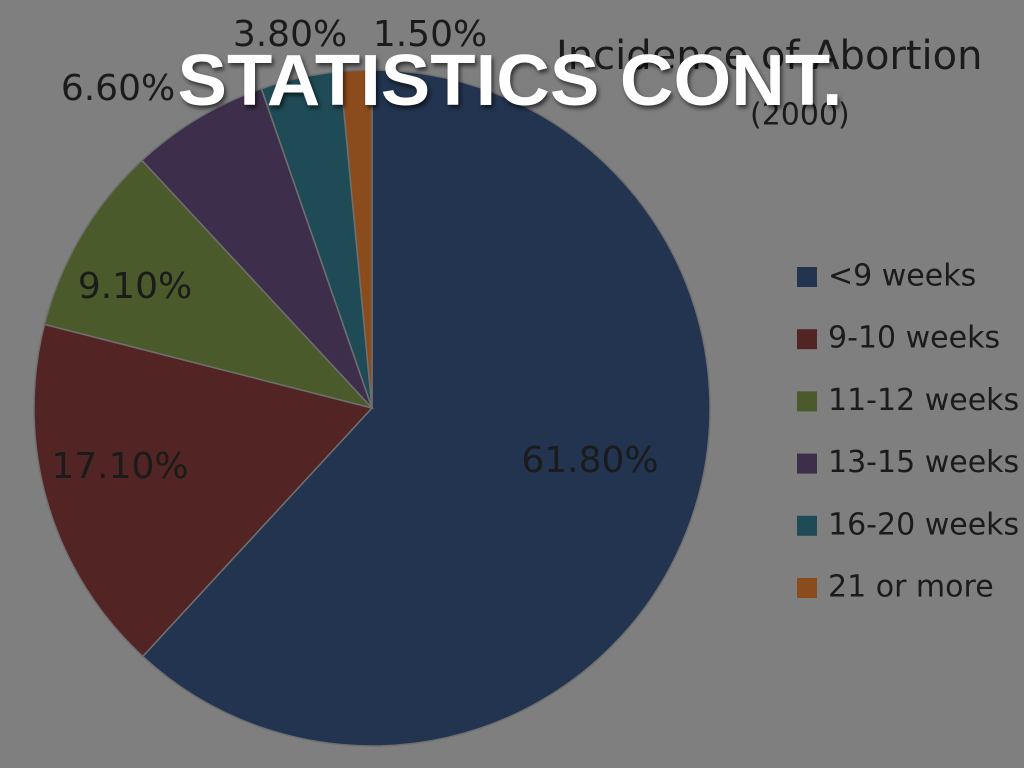  What do you see at coordinates (290, 34) in the screenshot?
I see `data-label: 3.80%` at bounding box center [290, 34].